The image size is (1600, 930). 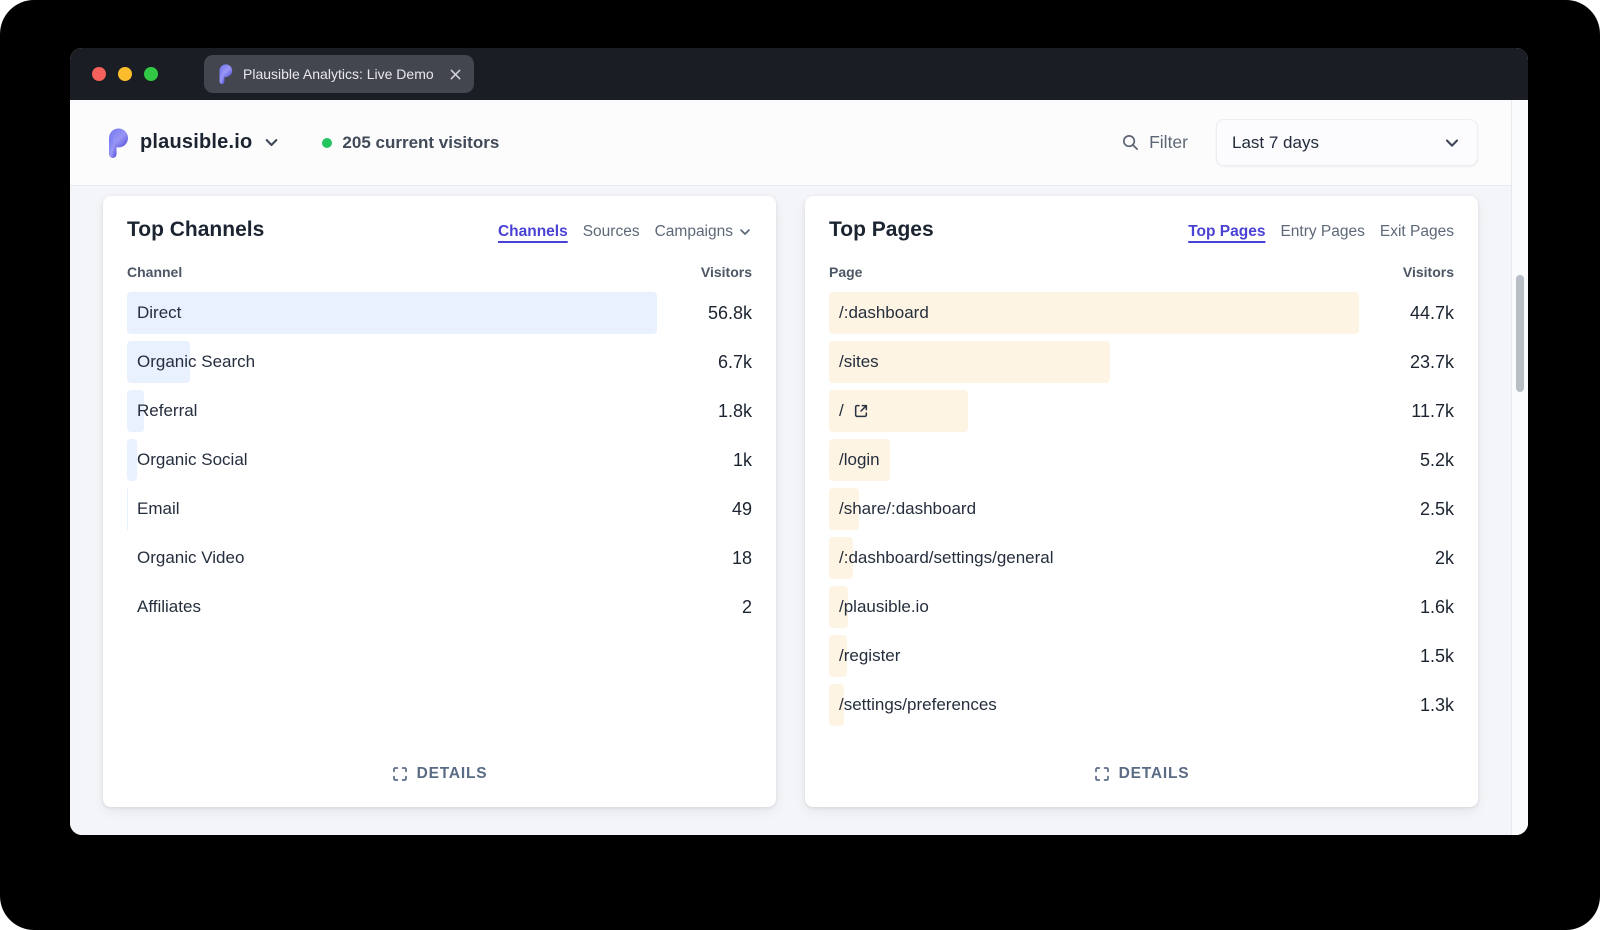 I want to click on scrollbar-thumb, so click(x=1520, y=333).